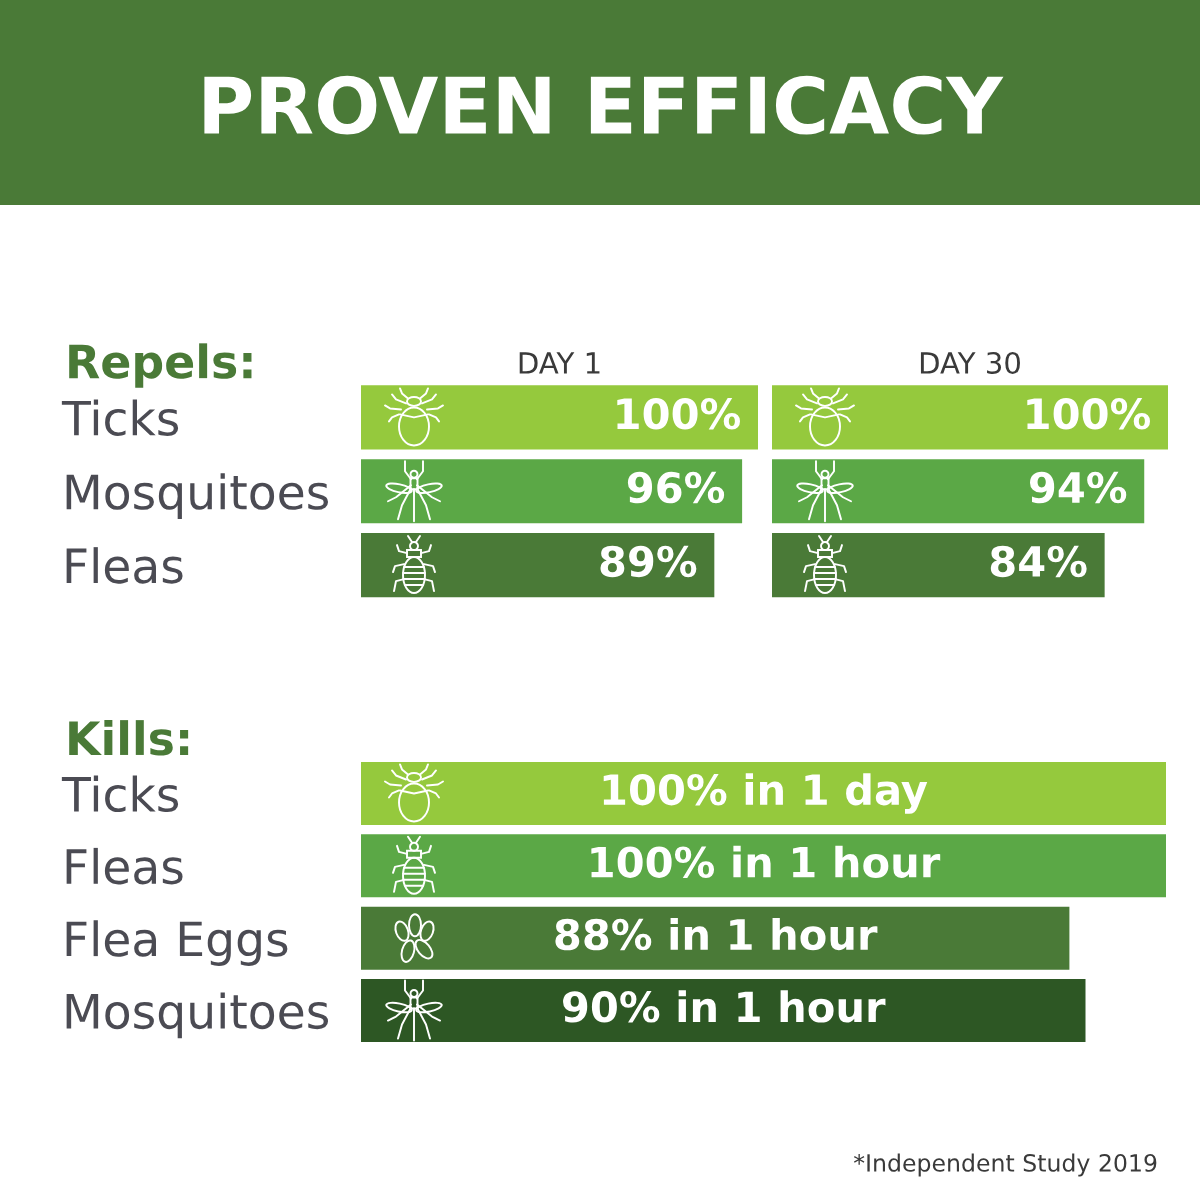 The width and height of the screenshot is (1200, 1200). What do you see at coordinates (129, 738) in the screenshot?
I see `y-axis-title: Kills:` at bounding box center [129, 738].